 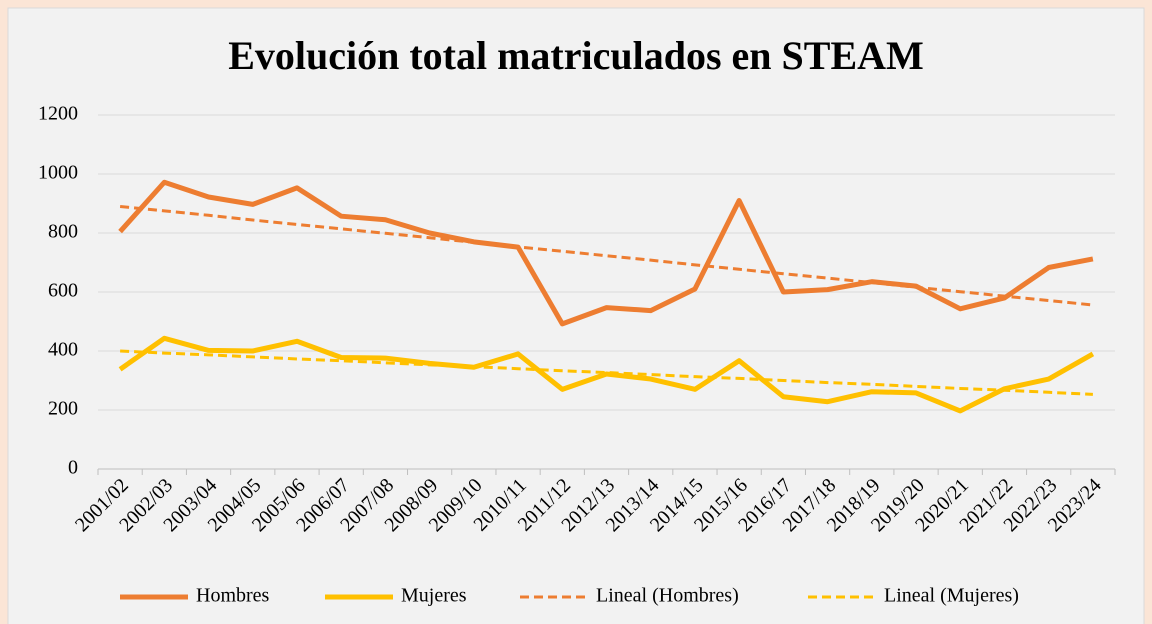 I want to click on legend-label: Lineal (Hombres), so click(x=667, y=596).